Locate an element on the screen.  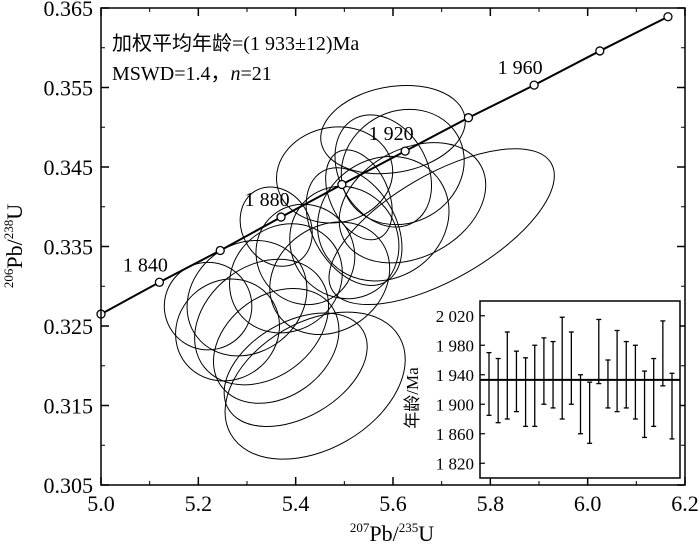
x-tick-label: 5.0 is located at coordinates (101, 503).